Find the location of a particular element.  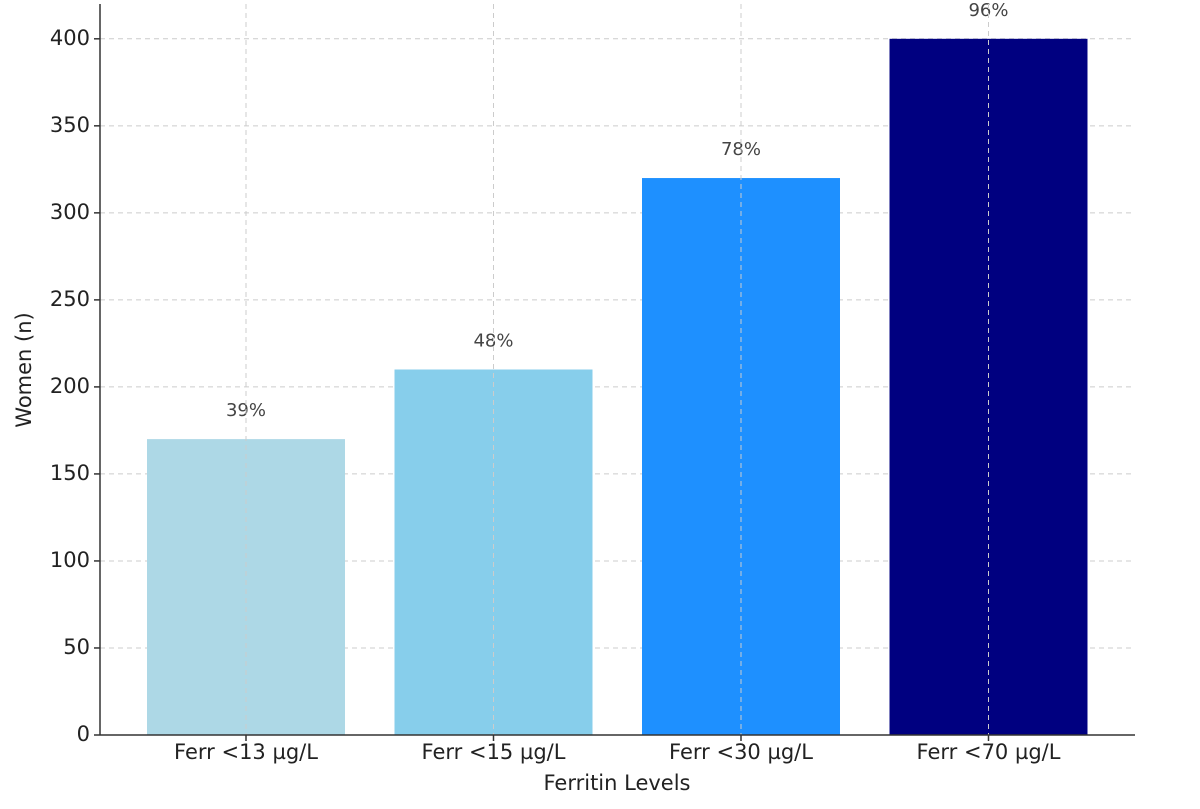

bar is located at coordinates (246, 587).